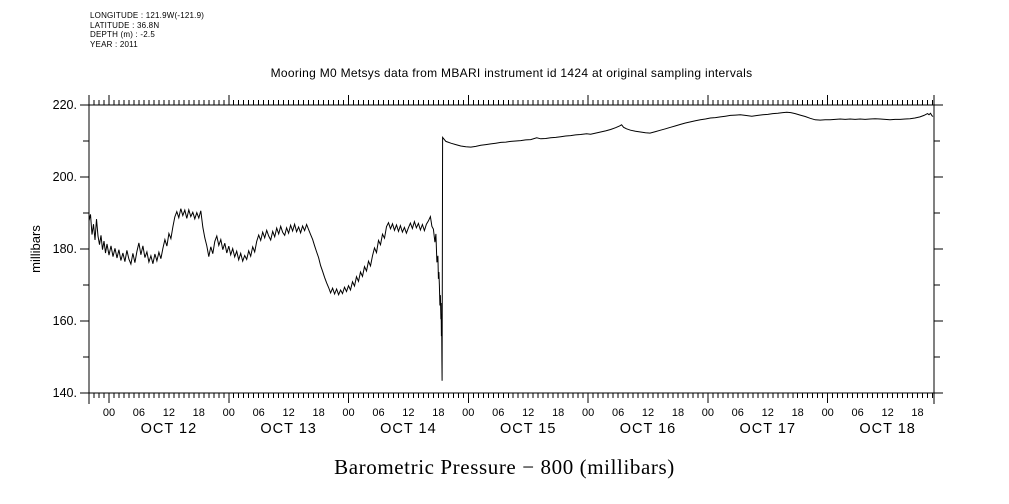 Image resolution: width=1009 pixels, height=504 pixels. I want to click on y-tick-label: 140., so click(65, 393).